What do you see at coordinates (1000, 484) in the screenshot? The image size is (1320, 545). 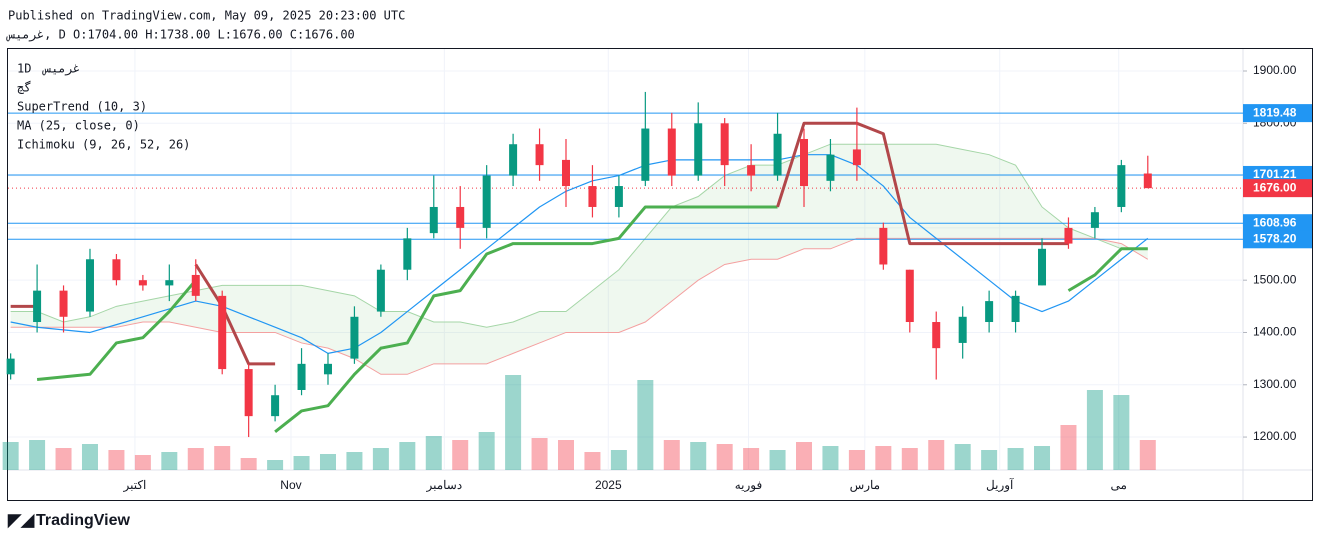 I see `x-tick-label: آوریل` at bounding box center [1000, 484].